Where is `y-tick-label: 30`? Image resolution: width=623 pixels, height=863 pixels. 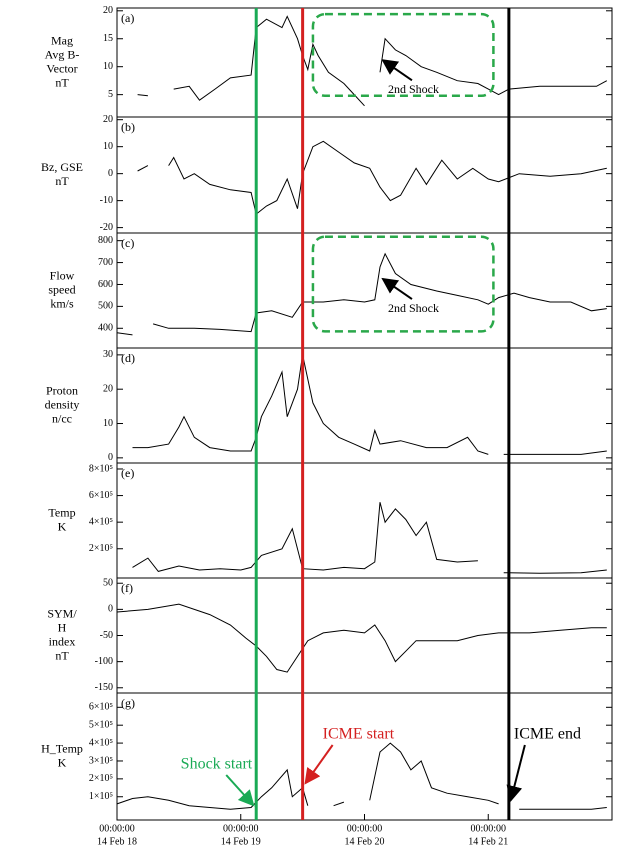
y-tick-label: 30 is located at coordinates (108, 354).